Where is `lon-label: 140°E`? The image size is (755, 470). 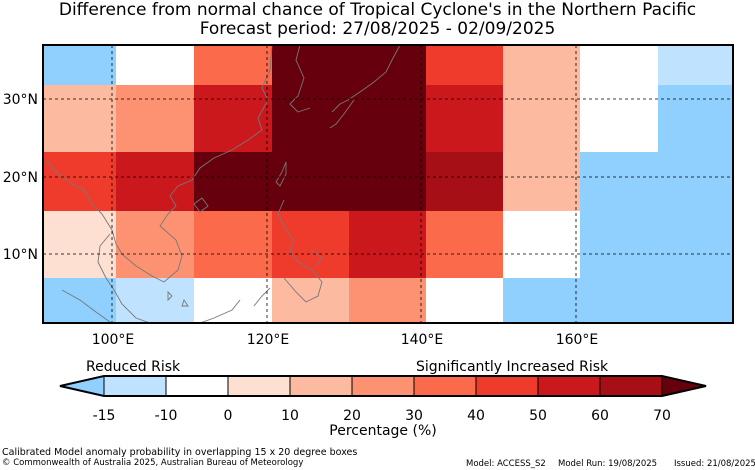 lon-label: 140°E is located at coordinates (422, 340).